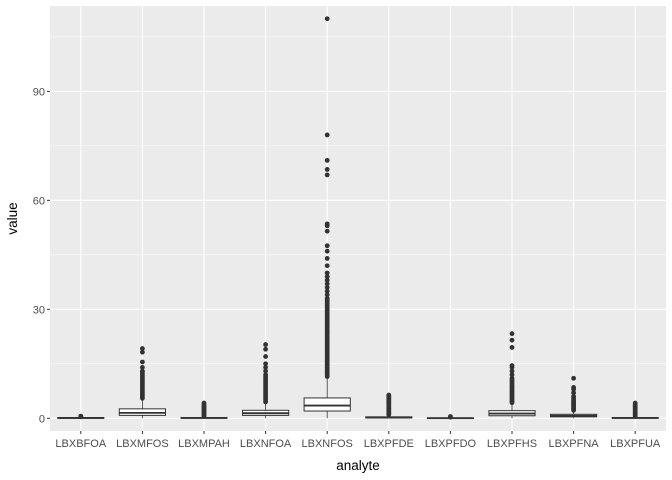  Describe the element at coordinates (635, 444) in the screenshot. I see `x-tick-label: LBXPFUA` at that location.